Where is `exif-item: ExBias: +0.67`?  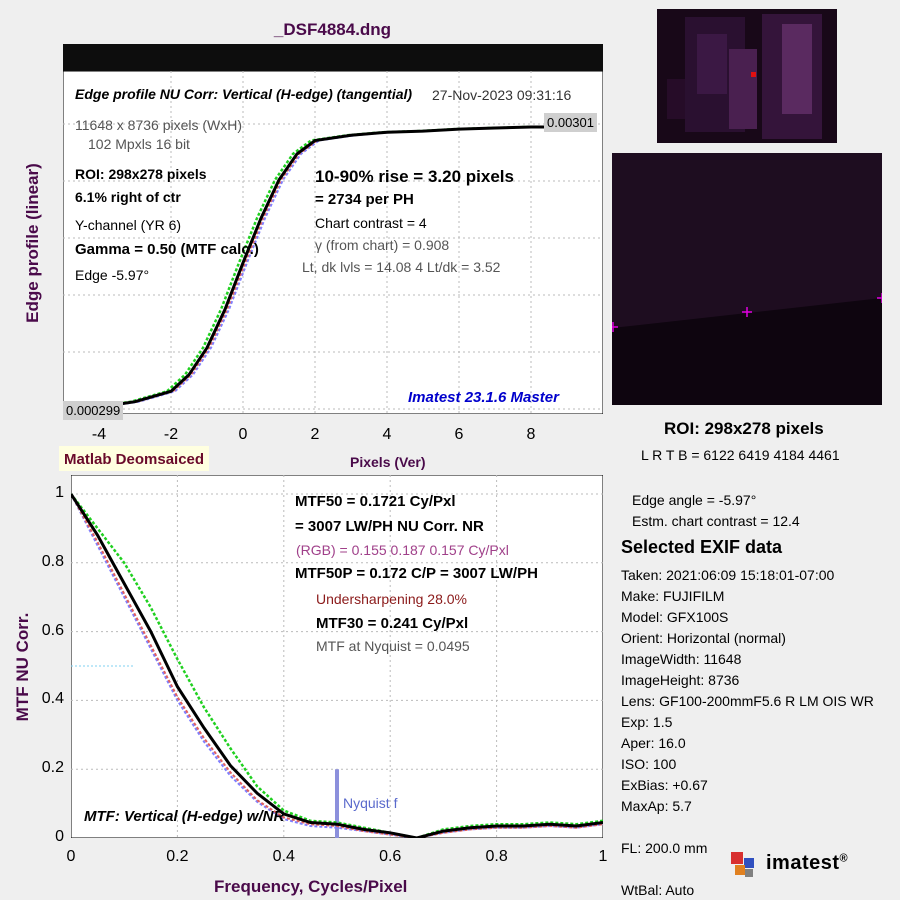
exif-item: ExBias: +0.67 is located at coordinates (664, 785).